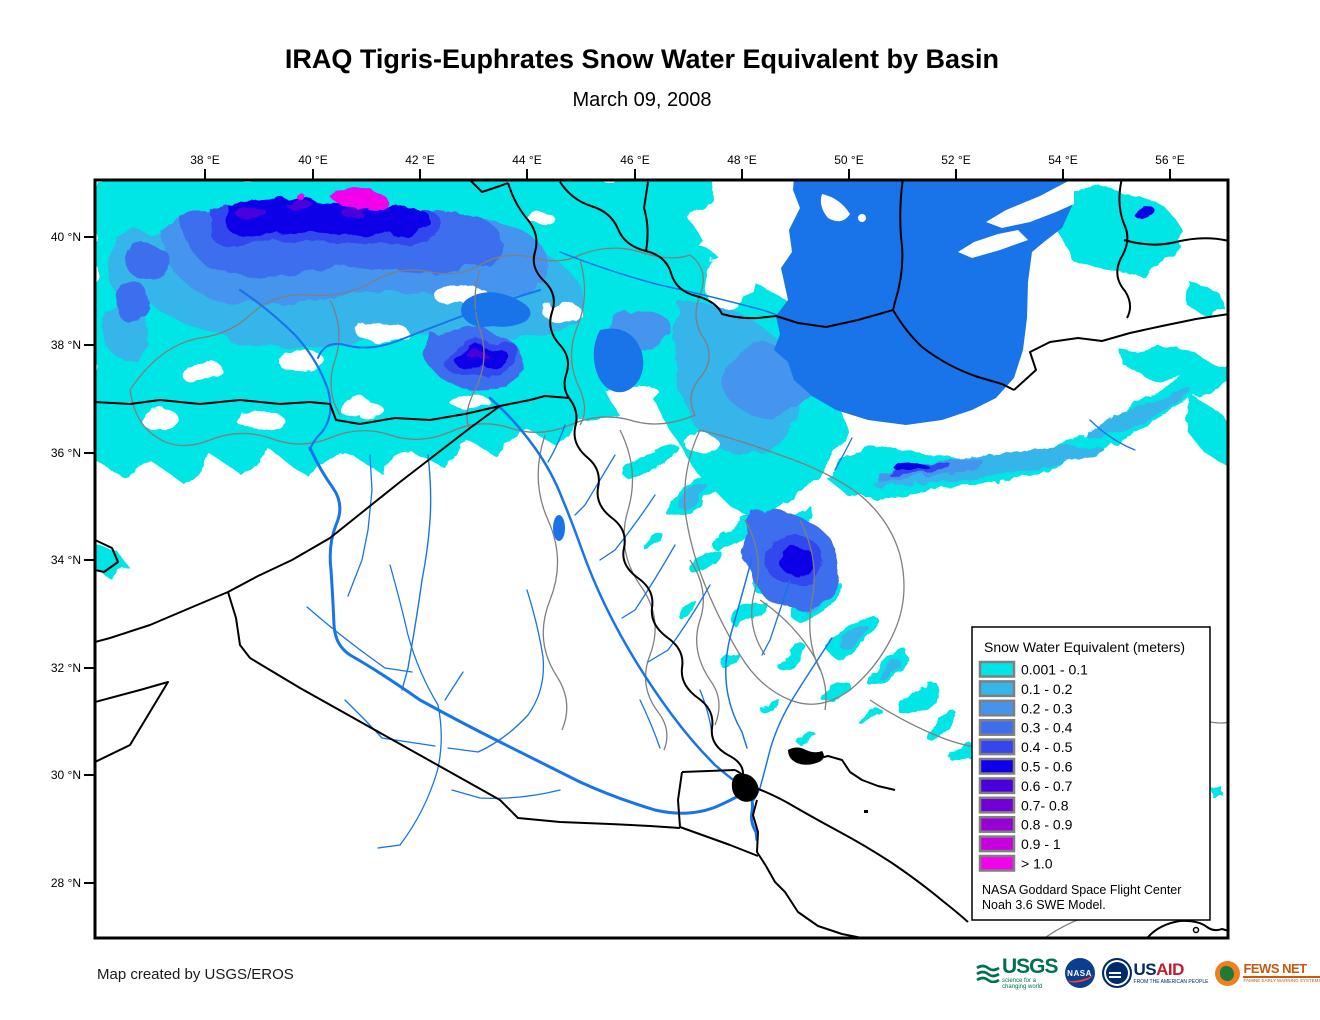  Describe the element at coordinates (634, 160) in the screenshot. I see `lon-tick-label: 46 °E` at that location.